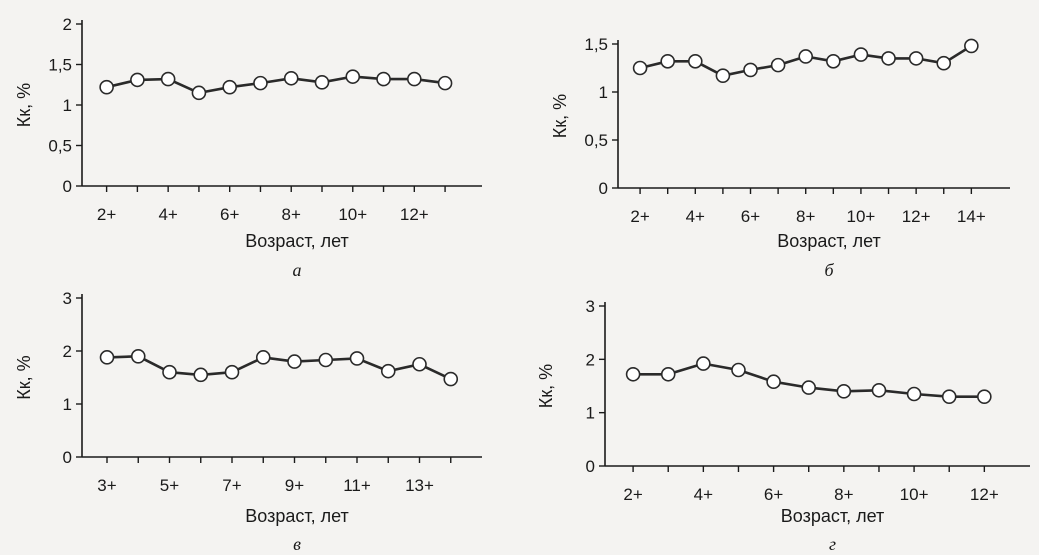  What do you see at coordinates (231, 485) in the screenshot?
I see `x-tick-label: 7+` at bounding box center [231, 485].